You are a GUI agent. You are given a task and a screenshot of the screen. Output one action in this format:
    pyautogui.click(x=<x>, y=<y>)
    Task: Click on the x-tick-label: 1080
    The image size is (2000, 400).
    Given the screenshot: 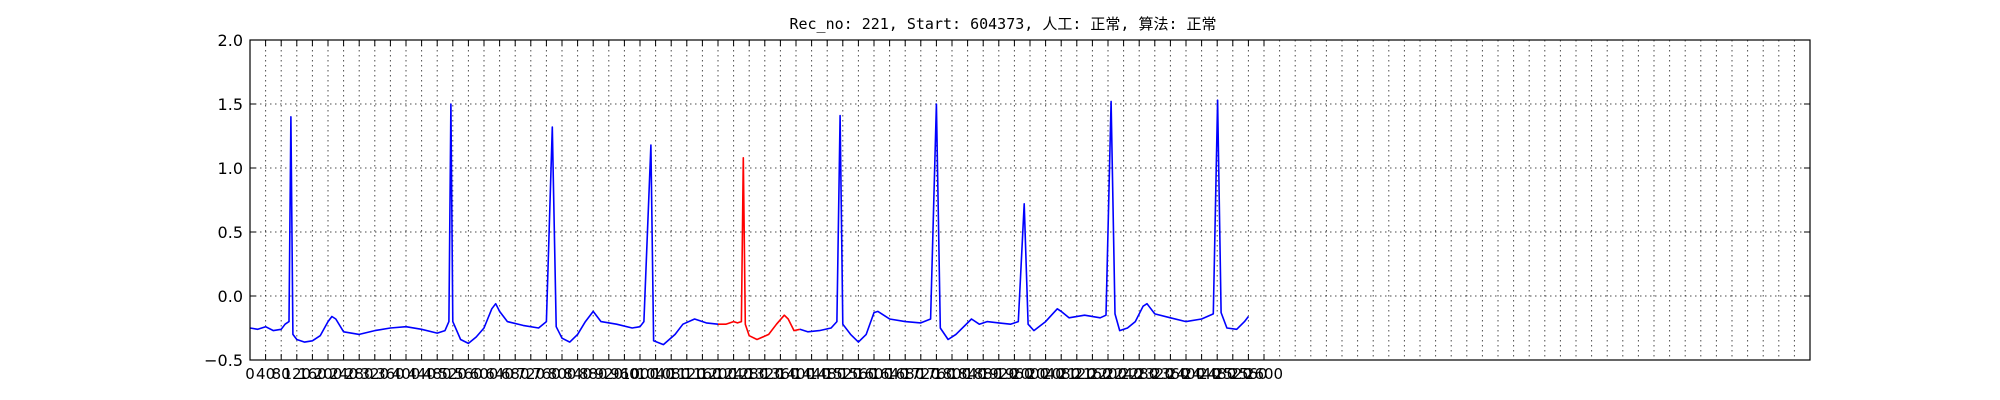 What is the action you would take?
    pyautogui.click(x=671, y=374)
    